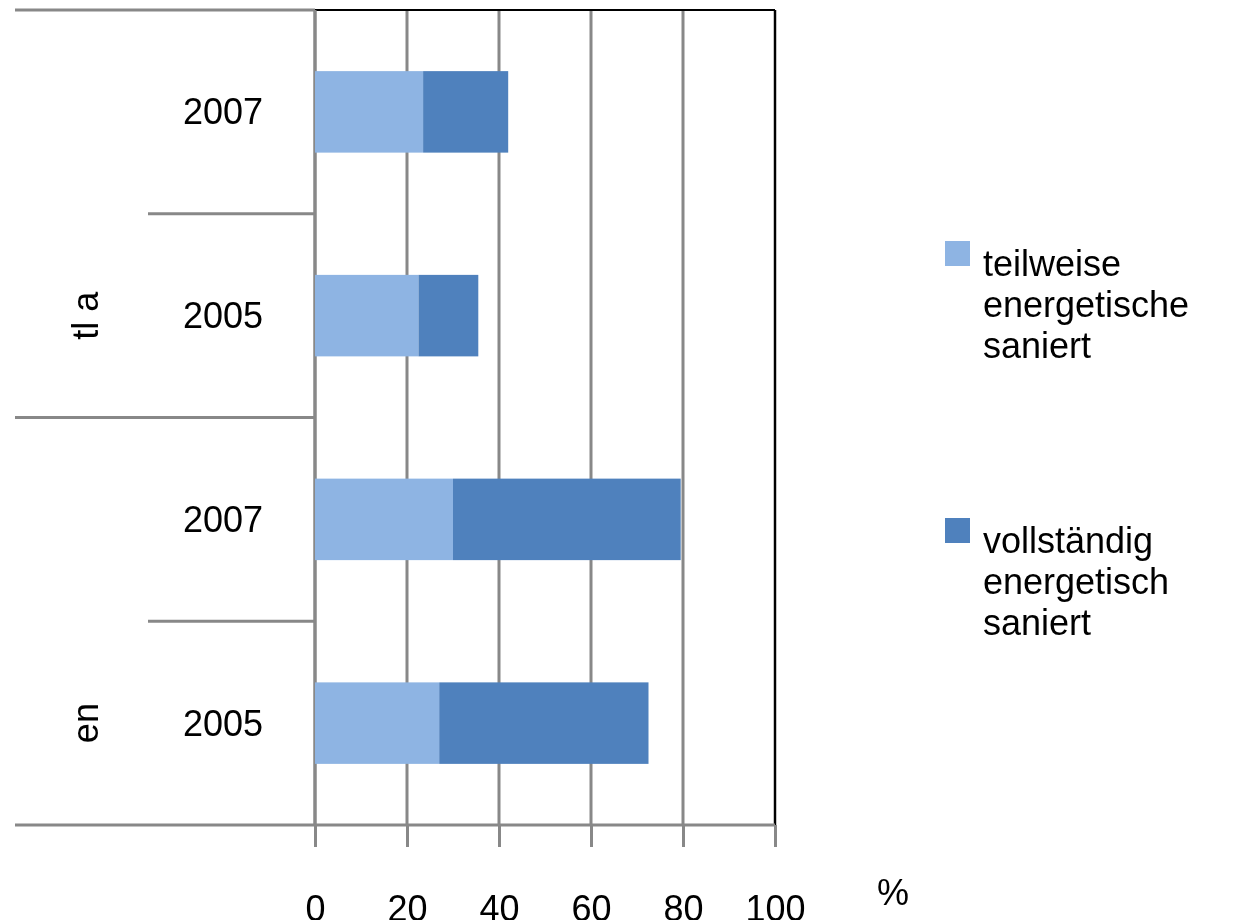  I want to click on legend-label: teilweise energetische saniert, so click(1086, 304).